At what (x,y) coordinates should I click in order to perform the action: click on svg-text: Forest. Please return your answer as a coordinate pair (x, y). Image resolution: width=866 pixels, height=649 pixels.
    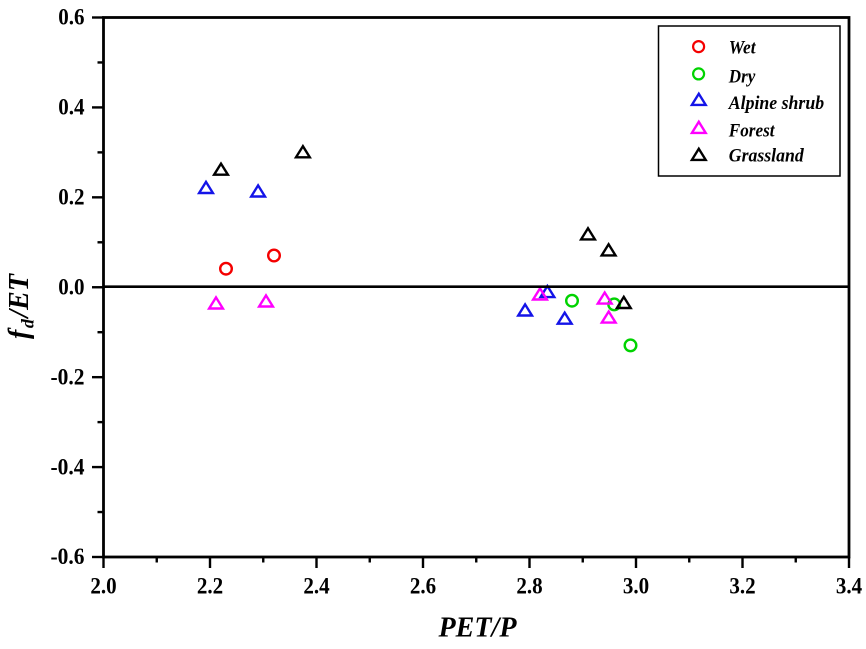
    Looking at the image, I should click on (751, 132).